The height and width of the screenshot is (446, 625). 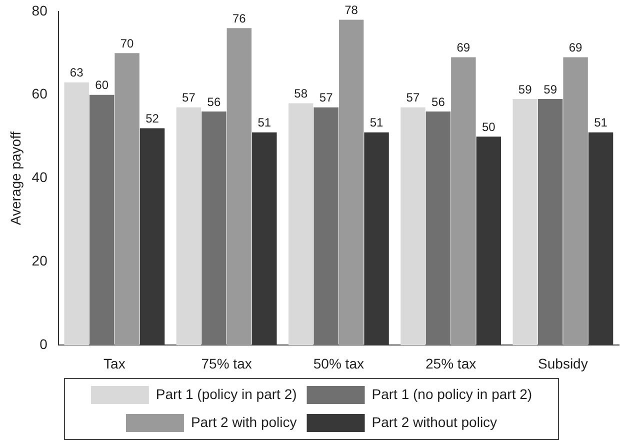 I want to click on data-label: 52, so click(x=153, y=119).